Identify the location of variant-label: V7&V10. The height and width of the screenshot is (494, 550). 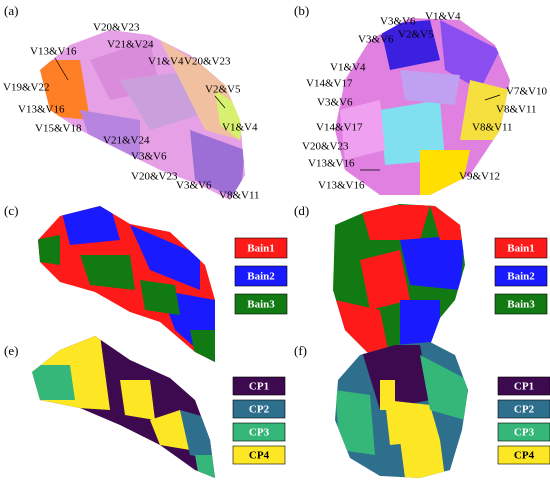
(526, 92).